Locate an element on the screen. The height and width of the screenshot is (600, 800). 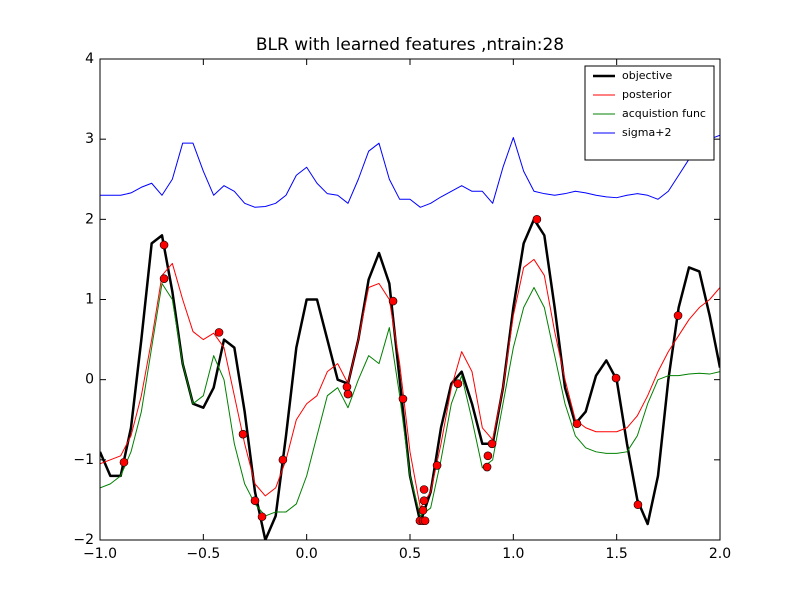
legend-label: posterior is located at coordinates (647, 94).